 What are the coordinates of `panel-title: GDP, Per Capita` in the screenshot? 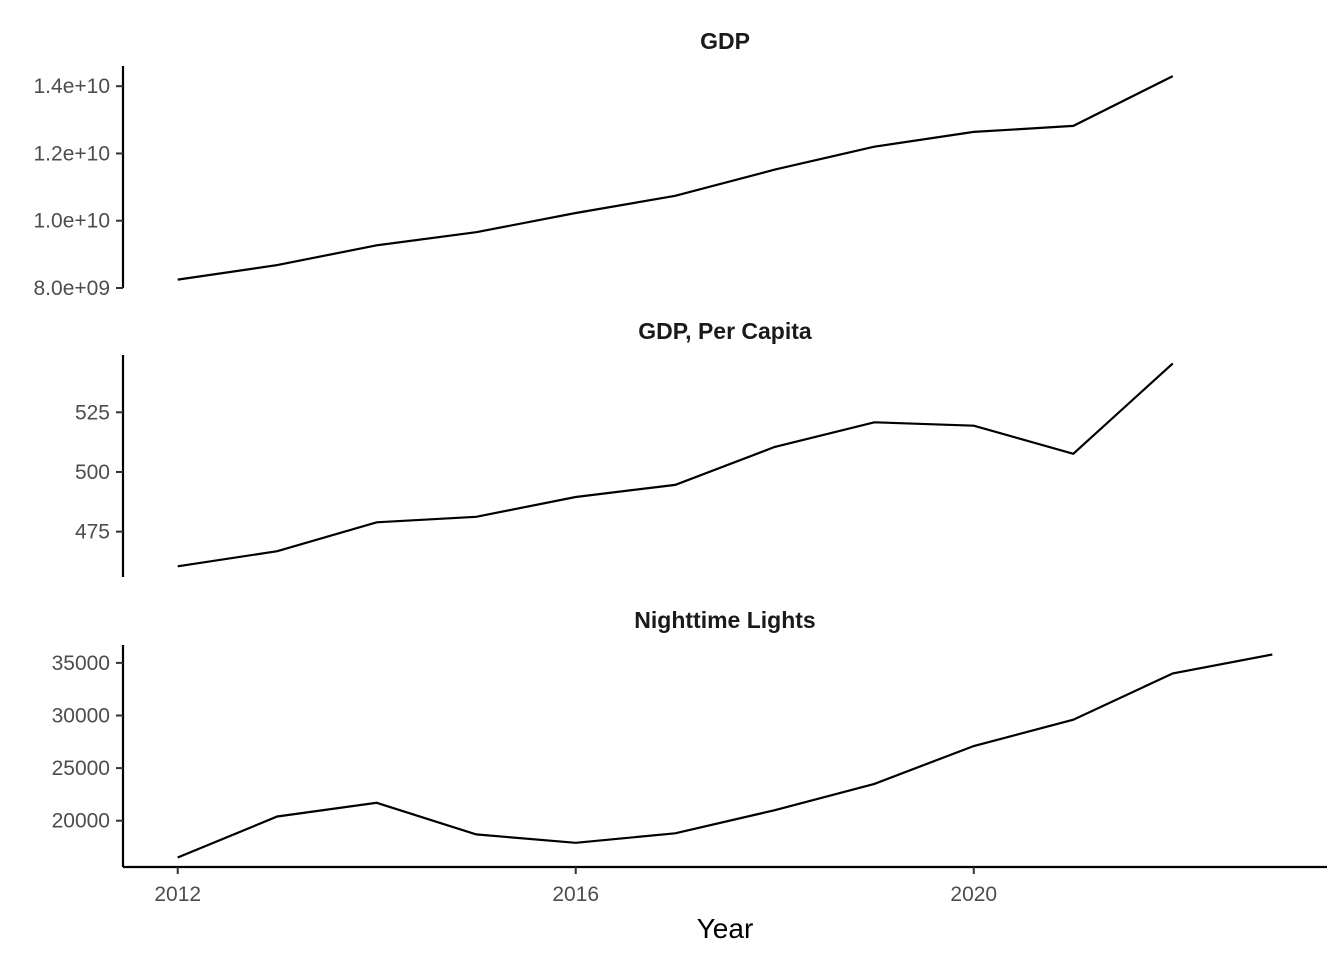 It's located at (725, 331).